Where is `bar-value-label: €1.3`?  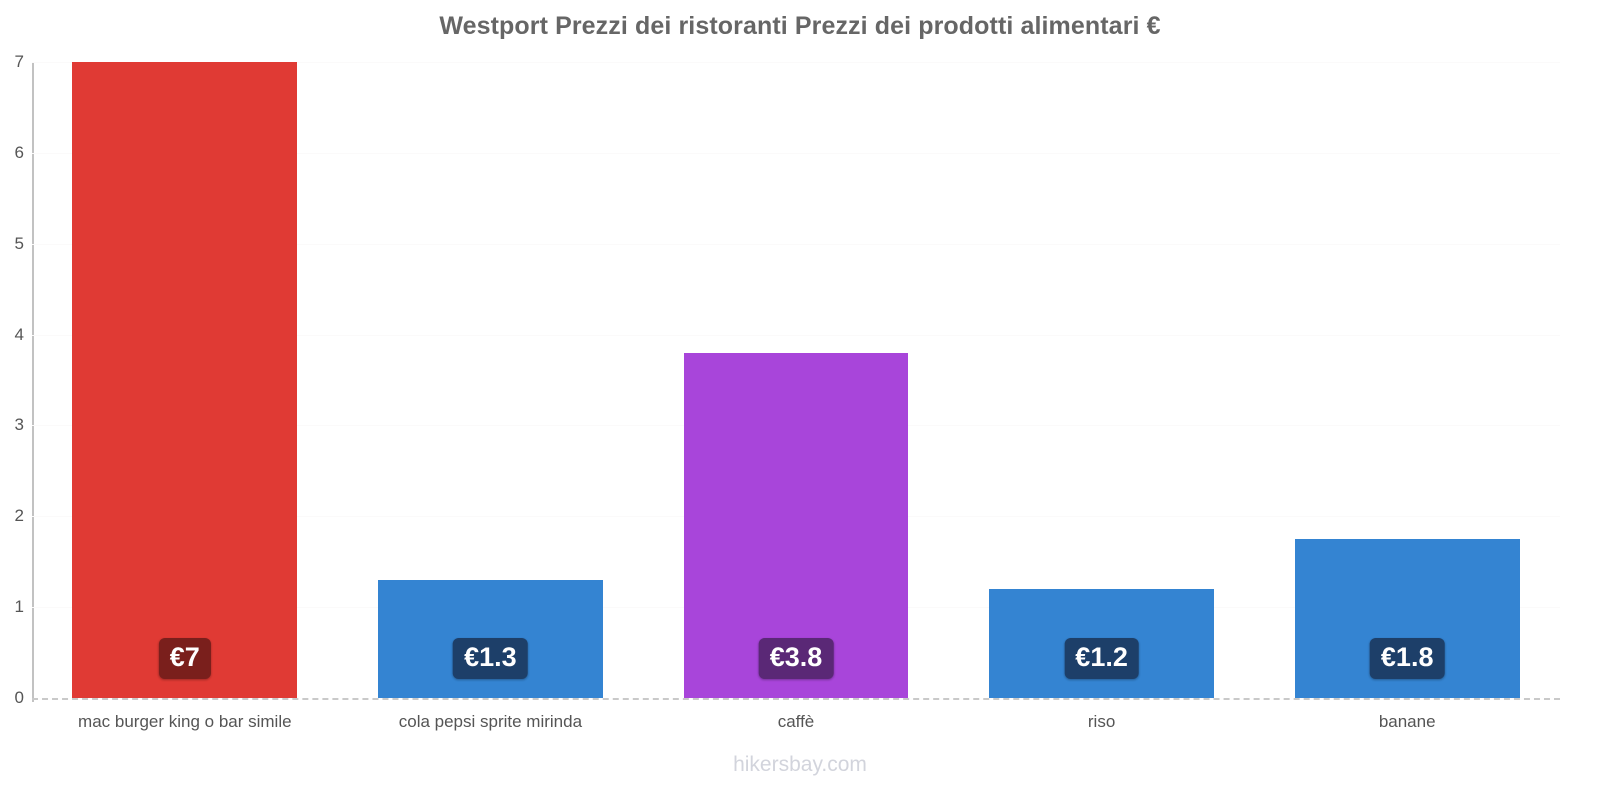 bar-value-label: €1.3 is located at coordinates (490, 659).